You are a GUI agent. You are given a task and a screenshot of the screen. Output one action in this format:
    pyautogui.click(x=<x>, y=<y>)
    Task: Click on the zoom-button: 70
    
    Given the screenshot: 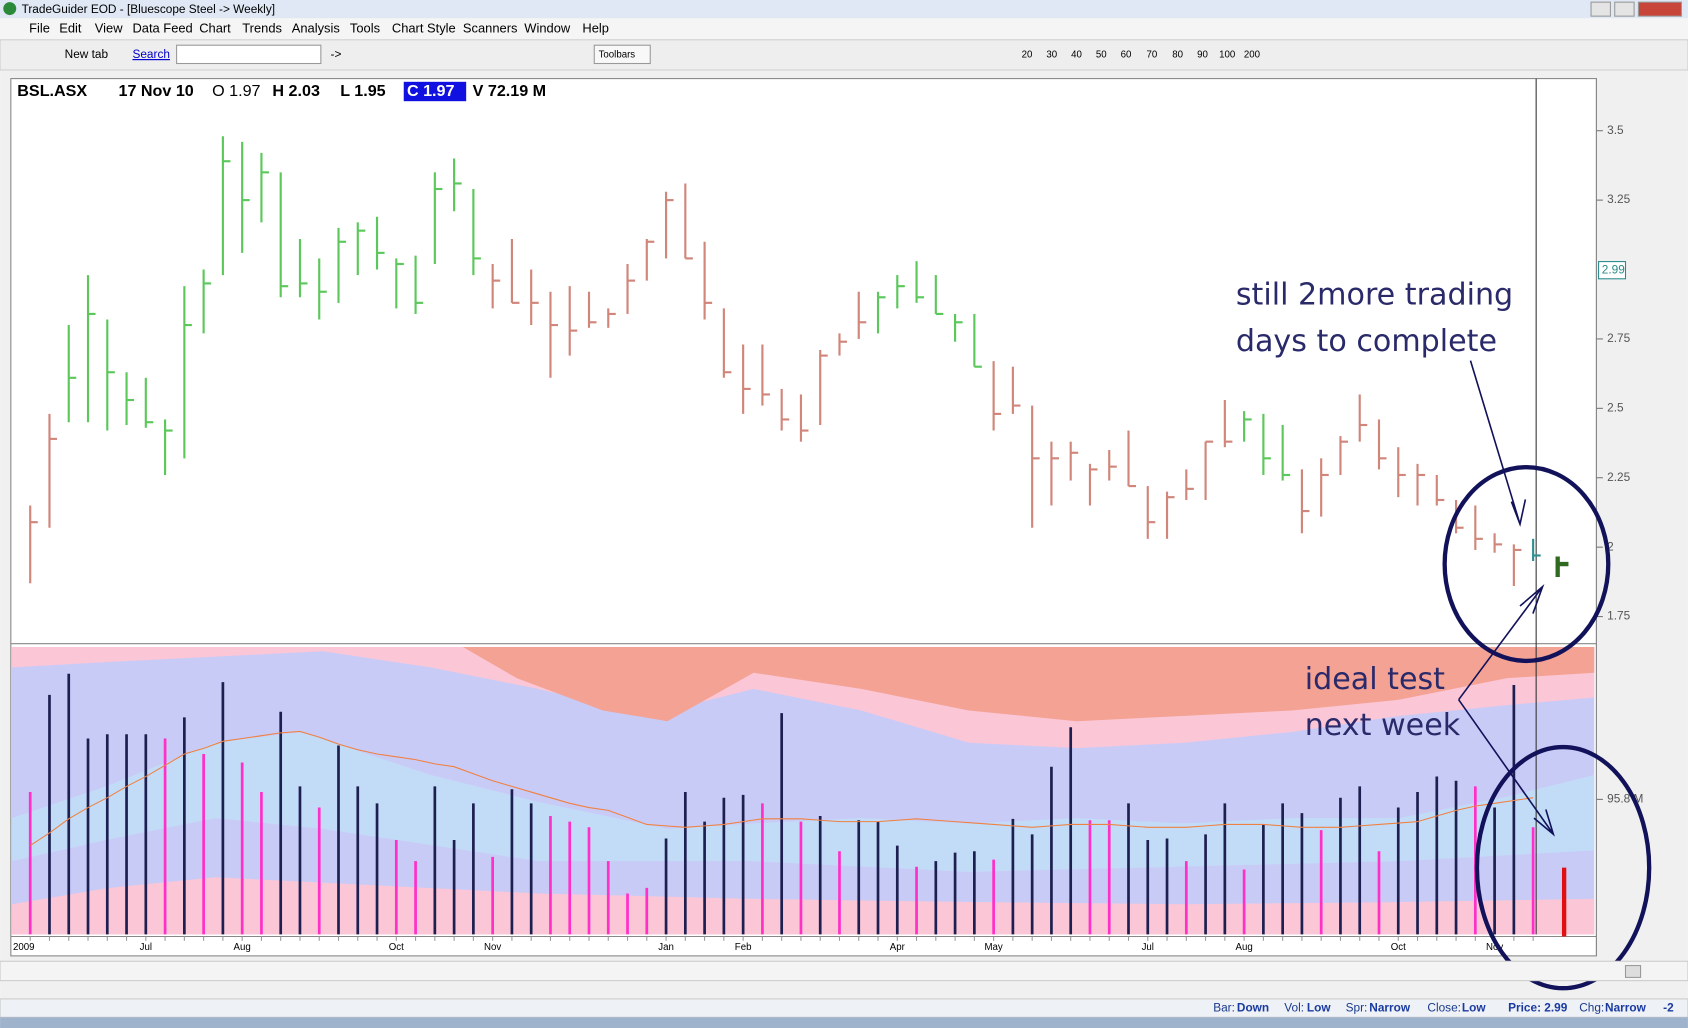 What is the action you would take?
    pyautogui.click(x=1151, y=54)
    